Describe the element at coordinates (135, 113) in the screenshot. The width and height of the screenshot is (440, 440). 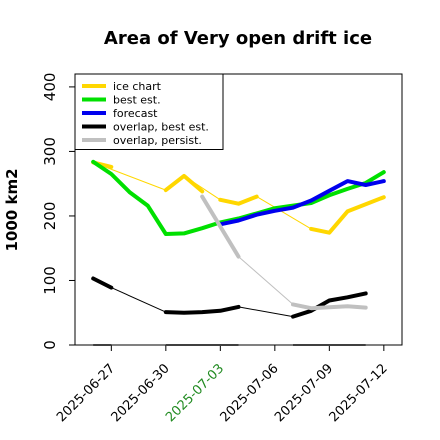
I see `legend-label: forecast` at that location.